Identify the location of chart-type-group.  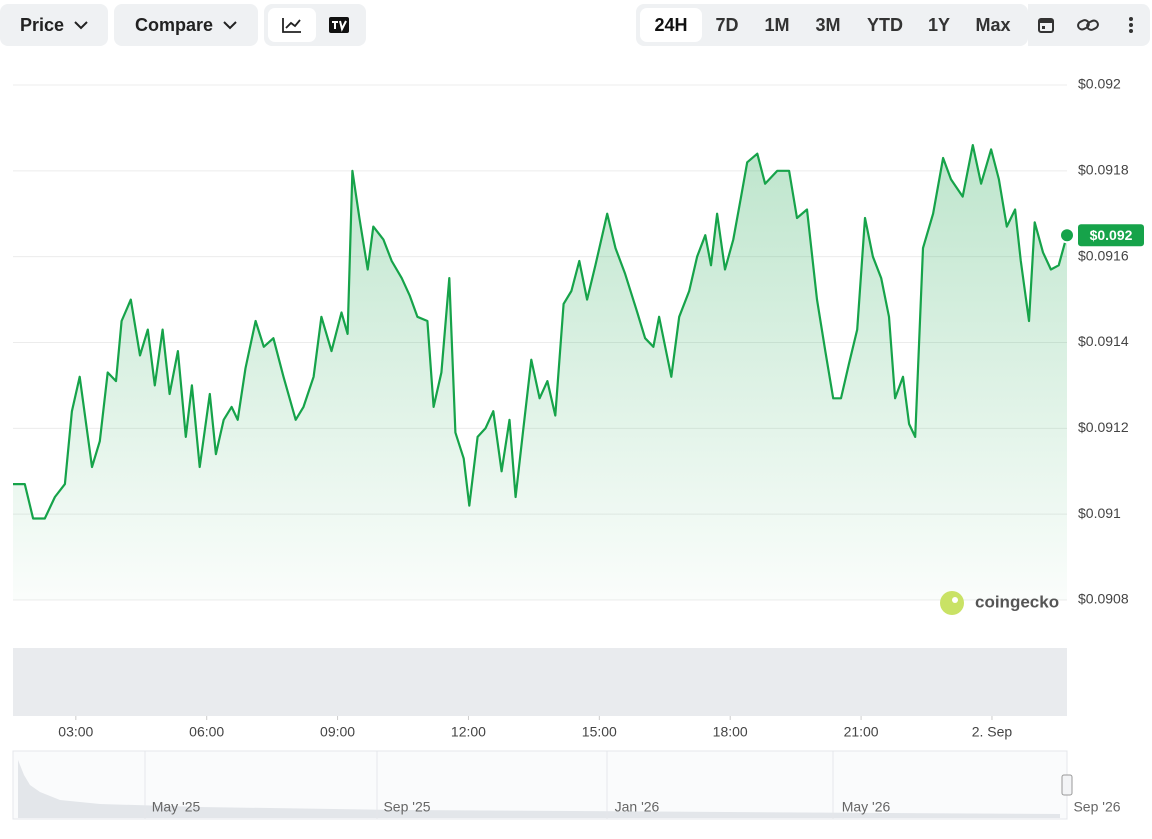
(315, 25).